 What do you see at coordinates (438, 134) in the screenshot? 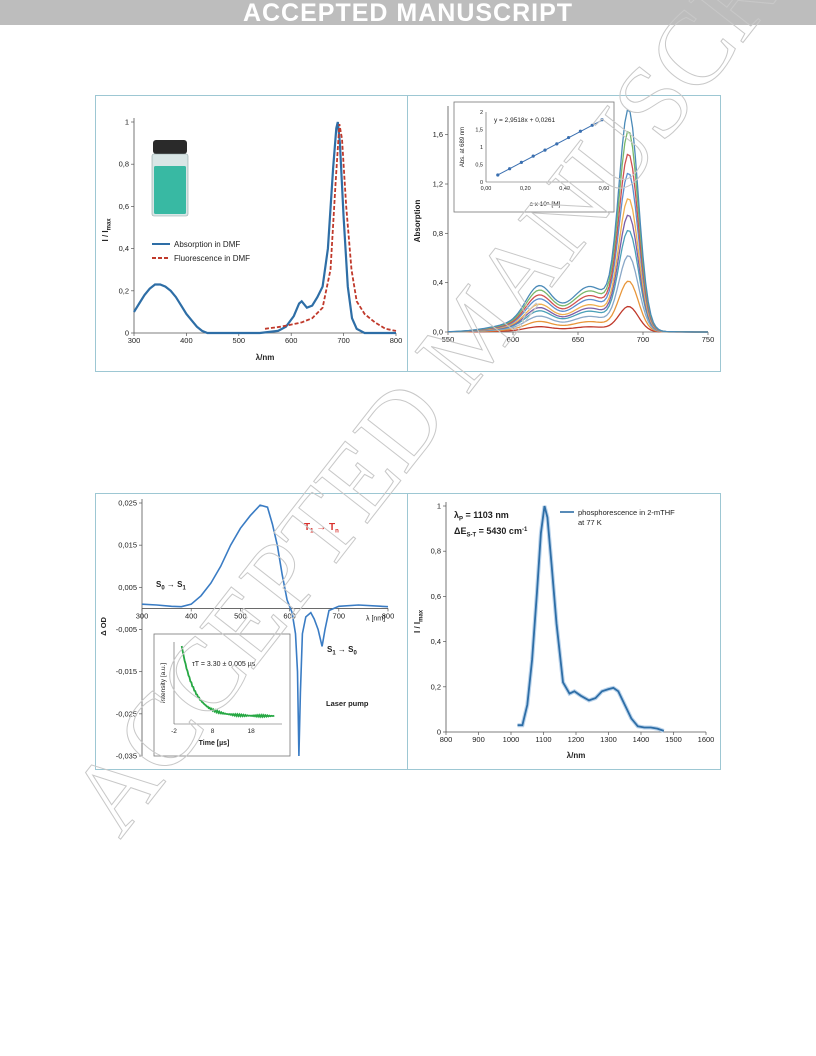
I see `y-tick-label: 1,6` at bounding box center [438, 134].